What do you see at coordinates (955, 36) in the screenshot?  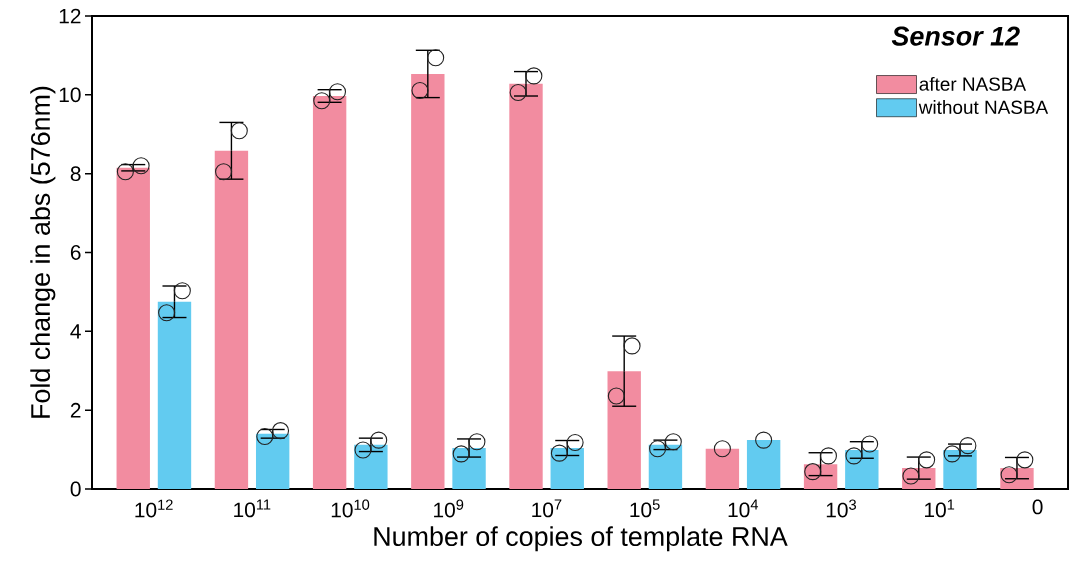 I see `legend-title: Sensor 12` at bounding box center [955, 36].